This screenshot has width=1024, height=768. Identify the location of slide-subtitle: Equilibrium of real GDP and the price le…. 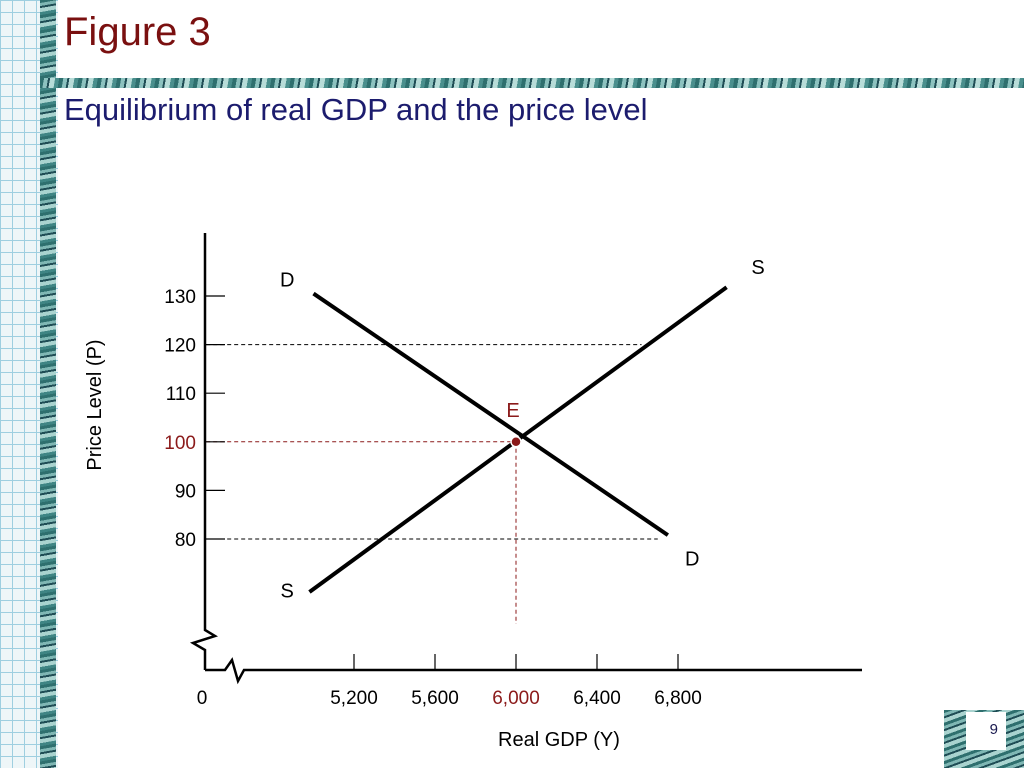
(356, 109).